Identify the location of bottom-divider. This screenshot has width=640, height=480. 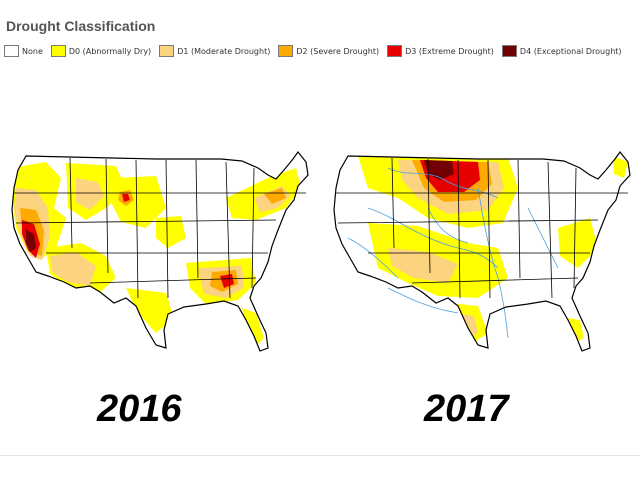
(320, 455).